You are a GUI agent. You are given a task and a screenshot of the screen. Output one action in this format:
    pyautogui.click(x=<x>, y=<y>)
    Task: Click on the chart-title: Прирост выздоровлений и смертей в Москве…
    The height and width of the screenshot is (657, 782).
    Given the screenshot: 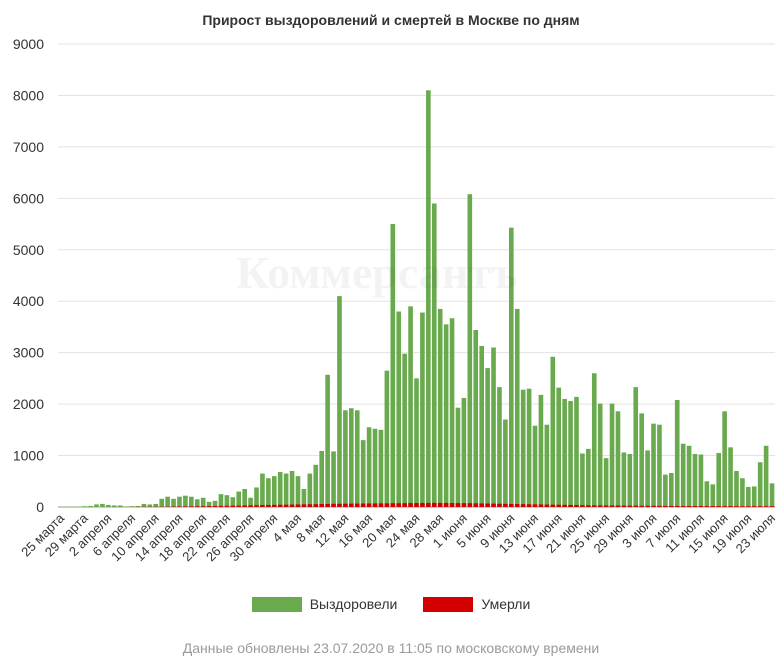 What is the action you would take?
    pyautogui.click(x=391, y=20)
    